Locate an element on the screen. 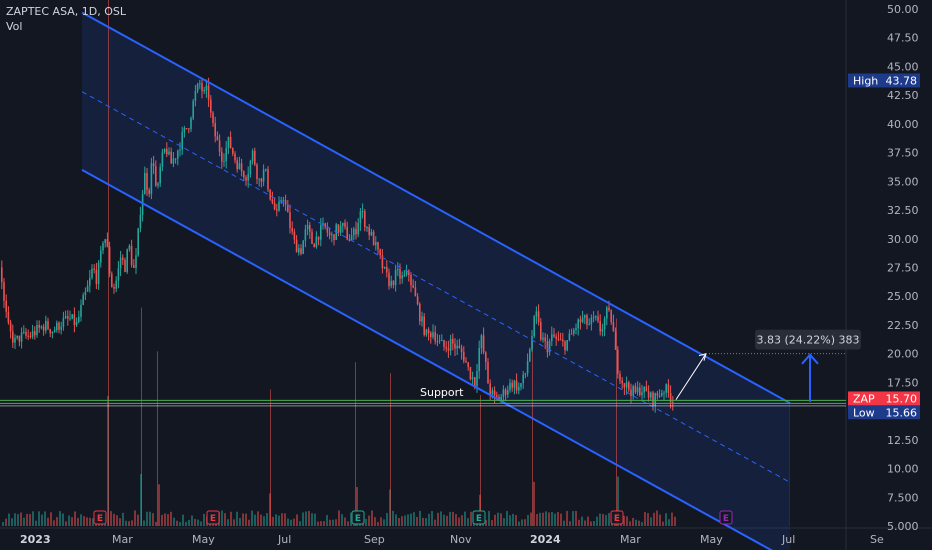 The height and width of the screenshot is (550, 932). y-tick-label: 32.50 is located at coordinates (903, 210).